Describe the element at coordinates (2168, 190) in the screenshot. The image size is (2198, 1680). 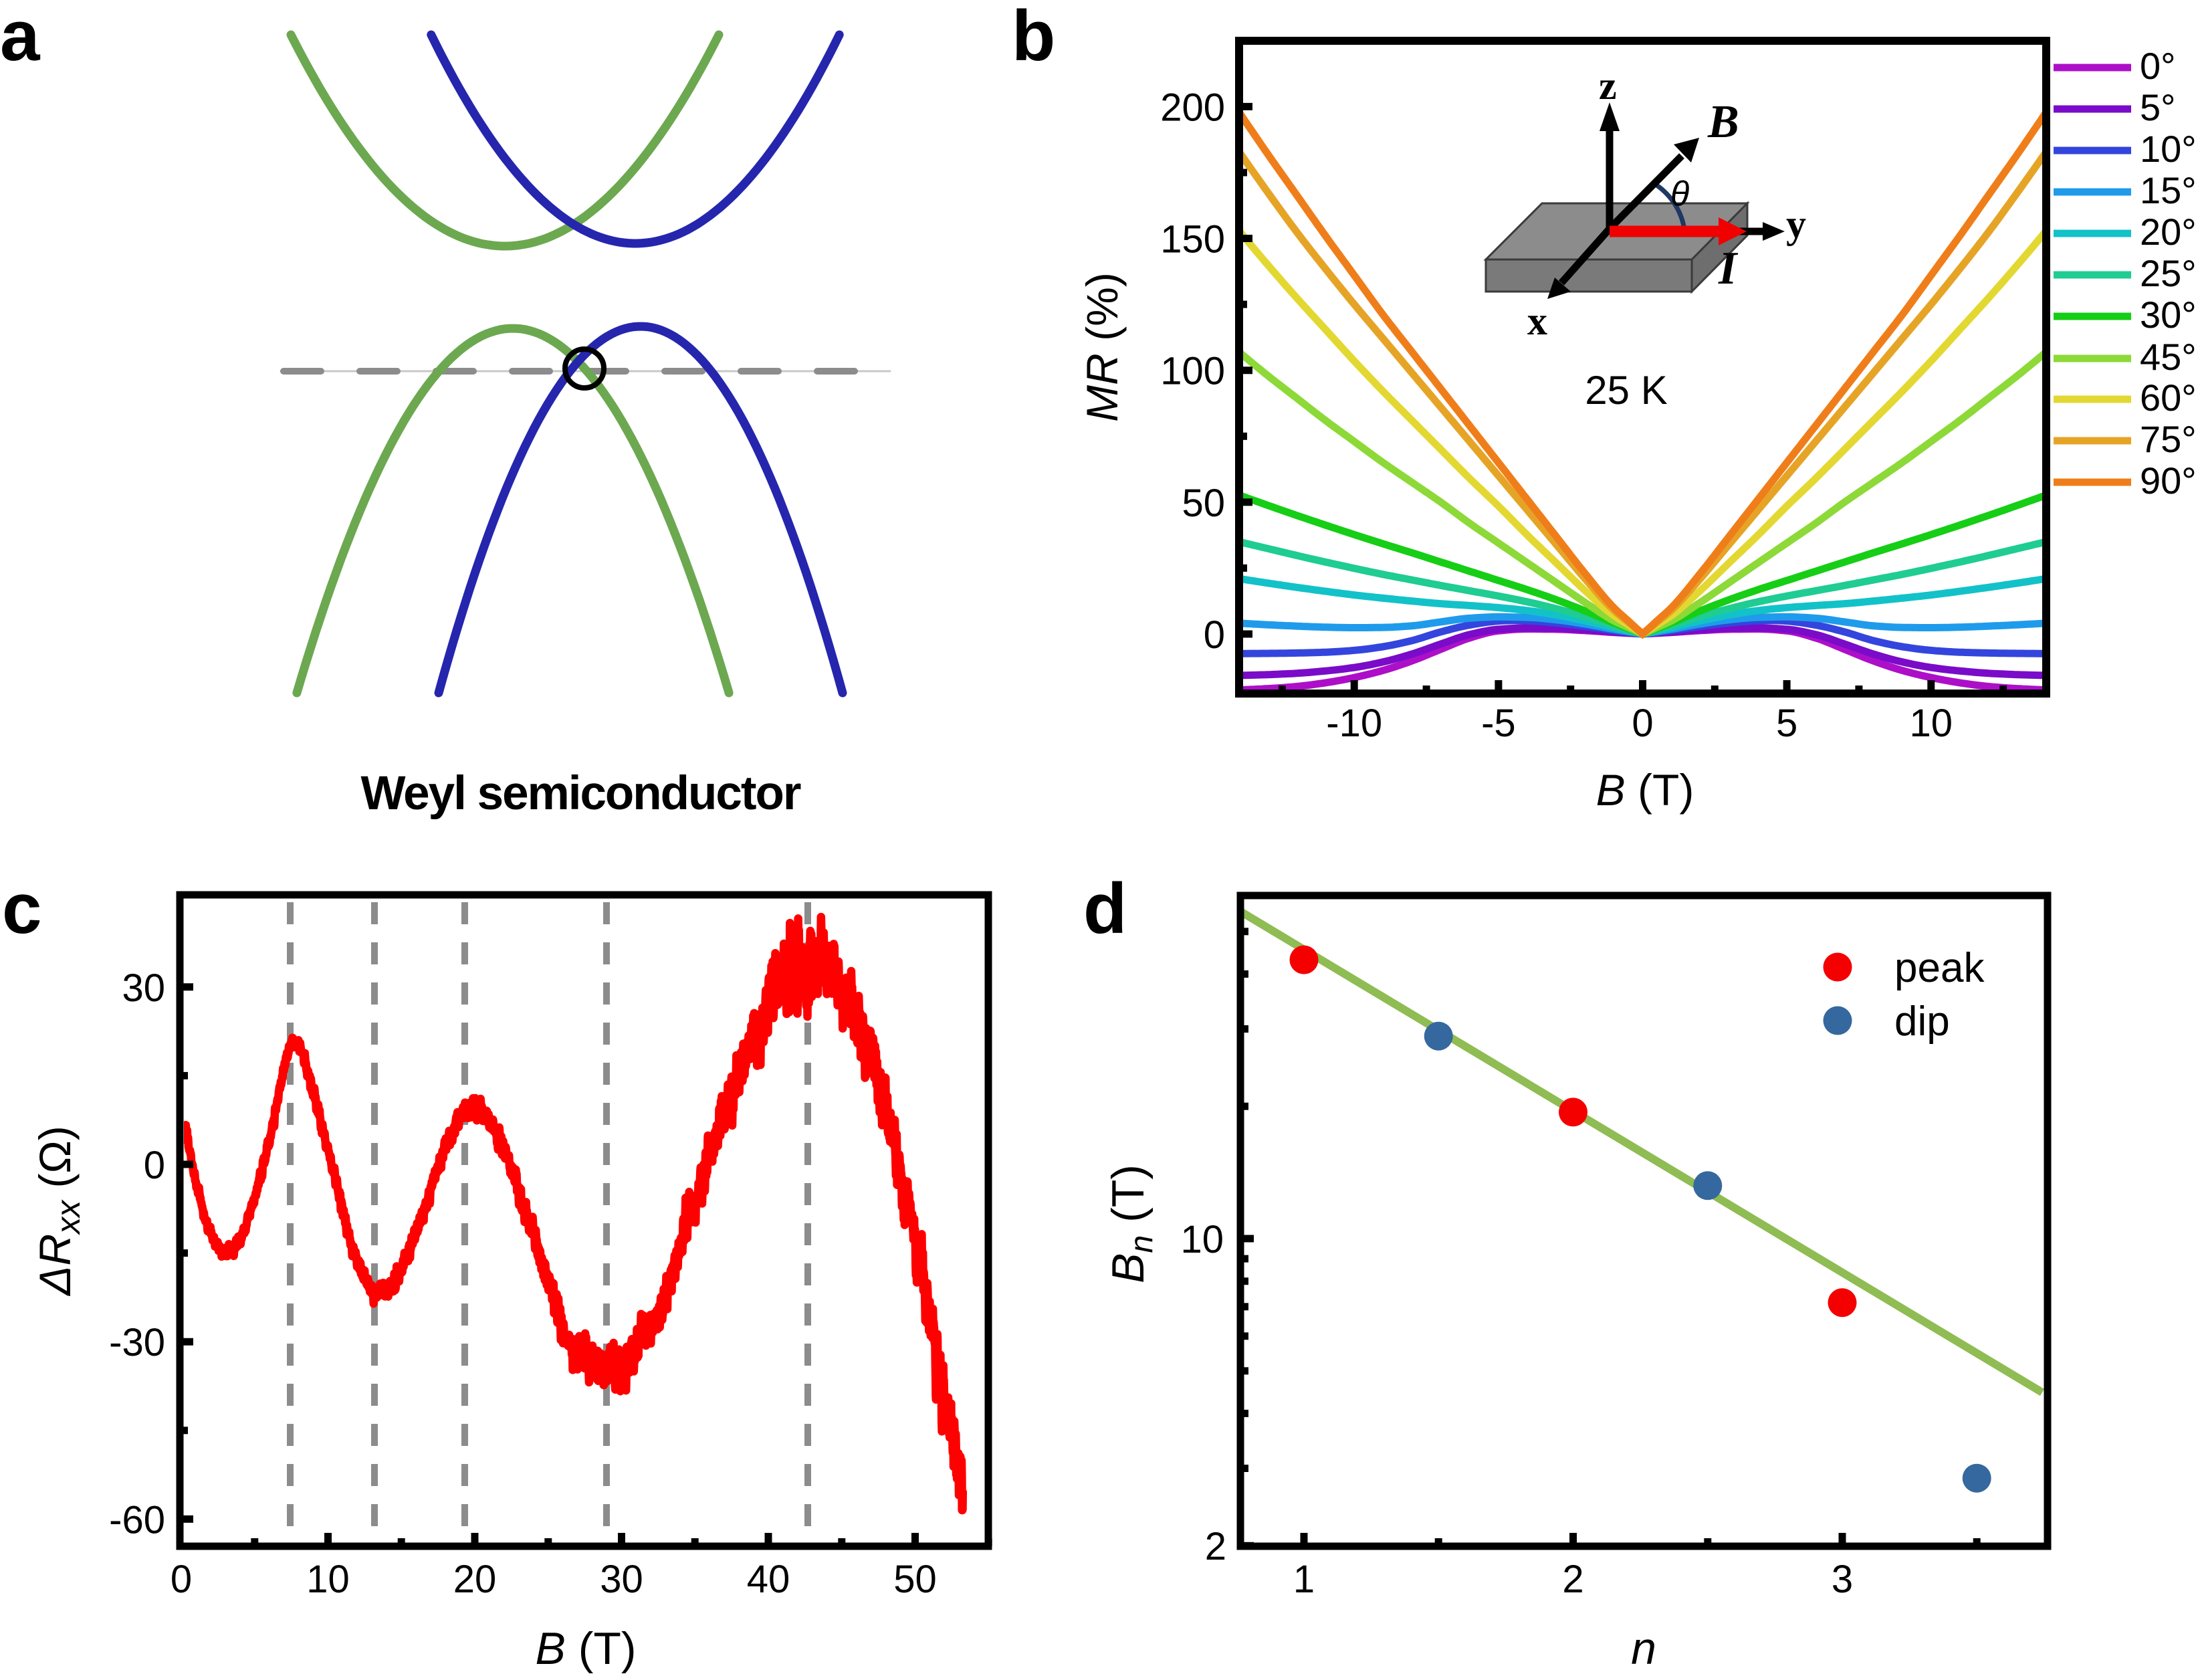
I see `svg-text: 15°` at that location.